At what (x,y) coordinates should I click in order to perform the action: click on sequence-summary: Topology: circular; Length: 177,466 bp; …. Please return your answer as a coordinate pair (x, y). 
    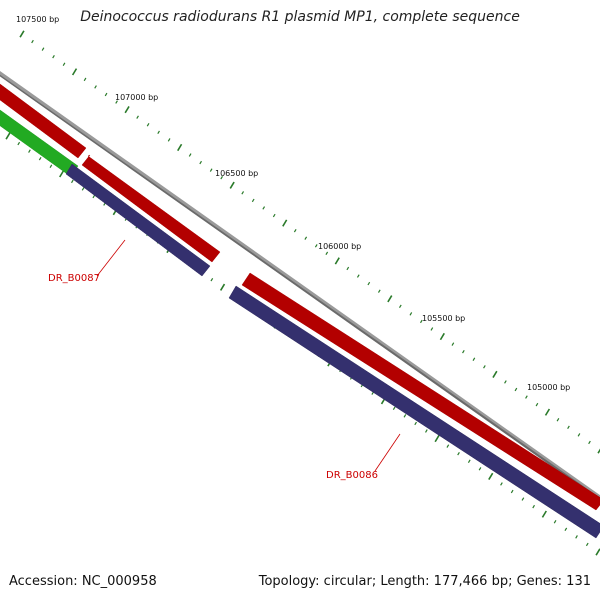
    Looking at the image, I should click on (424, 581).